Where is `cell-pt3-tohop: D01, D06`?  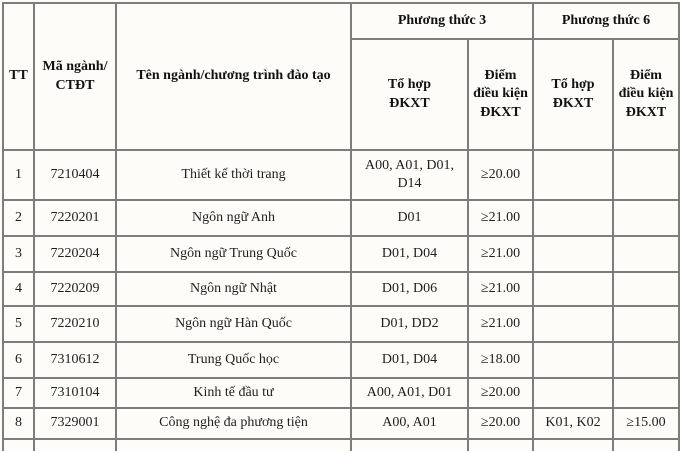
cell-pt3-tohop: D01, D06 is located at coordinates (409, 289).